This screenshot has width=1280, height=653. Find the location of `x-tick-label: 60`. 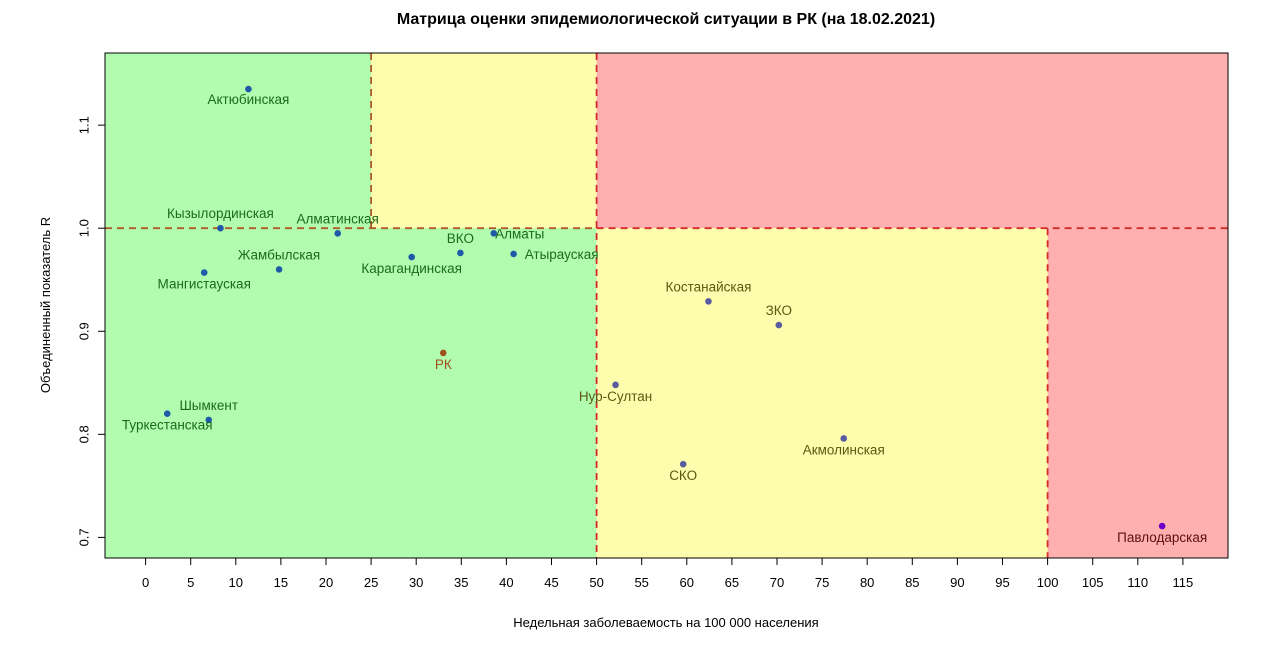

x-tick-label: 60 is located at coordinates (687, 582).